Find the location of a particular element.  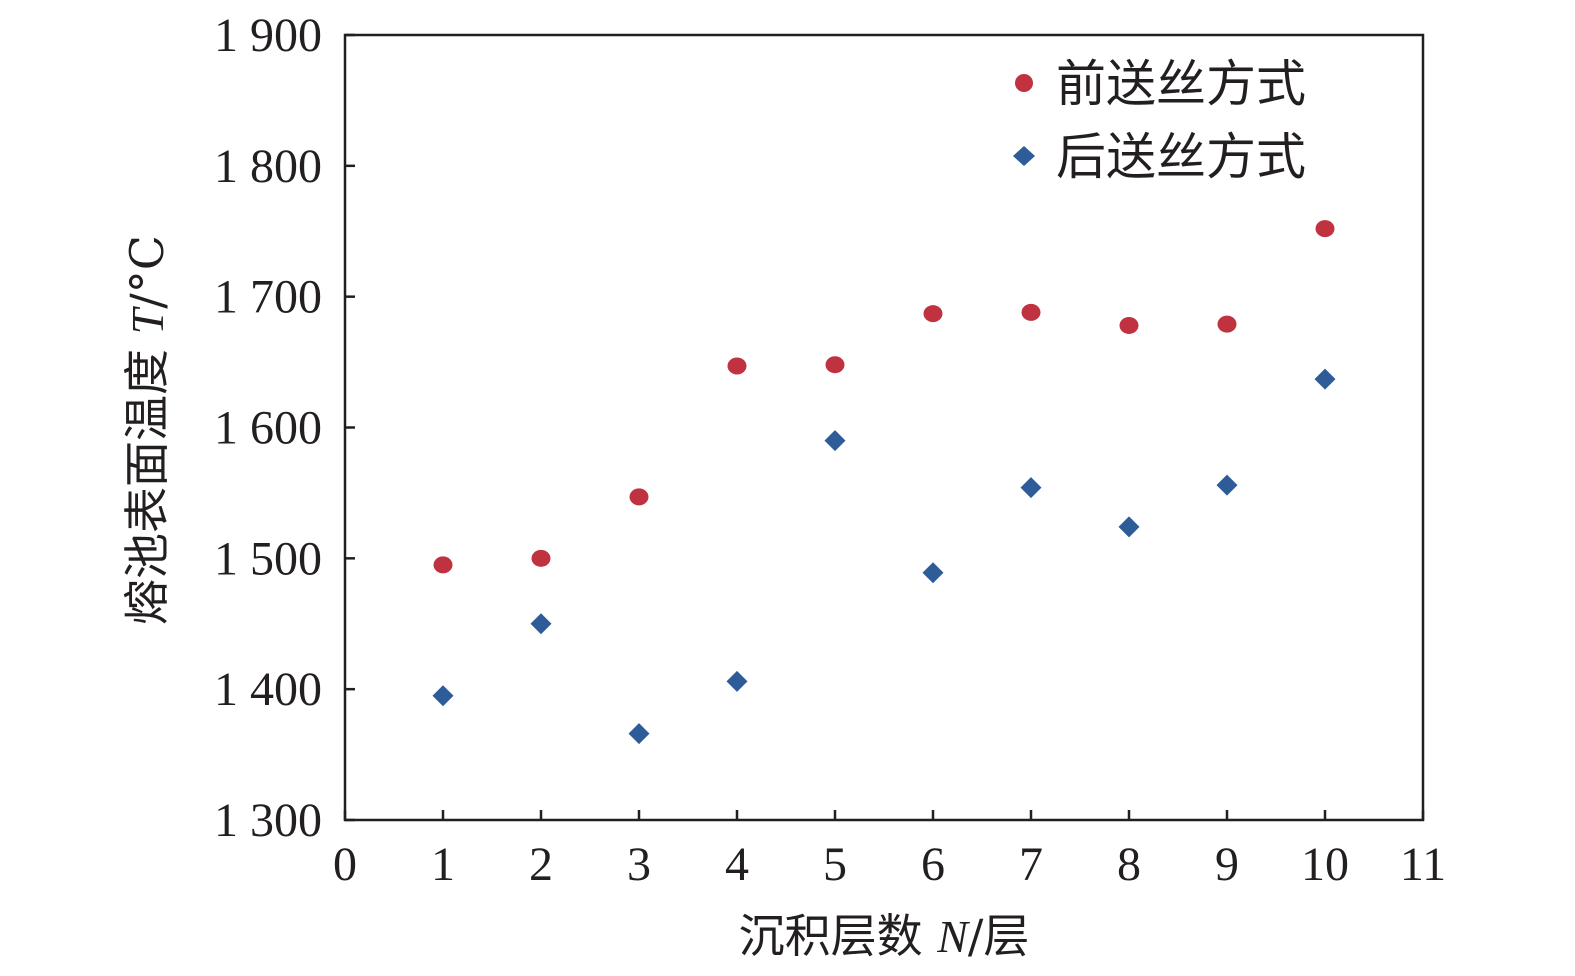

y-tick-label: 1 700 is located at coordinates (268, 297).